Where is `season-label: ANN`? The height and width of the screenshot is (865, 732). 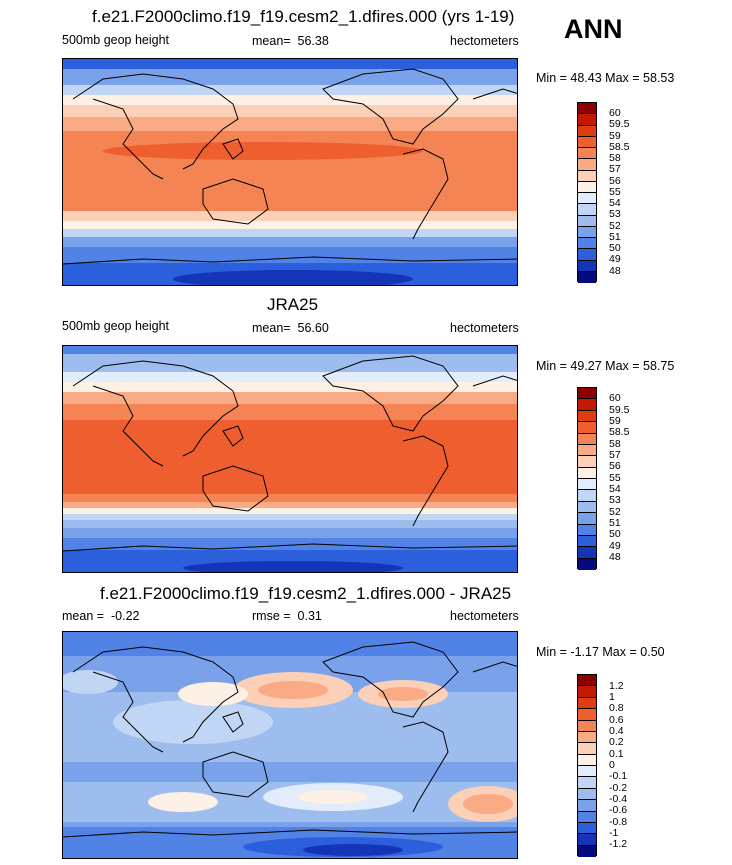
season-label: ANN is located at coordinates (593, 29).